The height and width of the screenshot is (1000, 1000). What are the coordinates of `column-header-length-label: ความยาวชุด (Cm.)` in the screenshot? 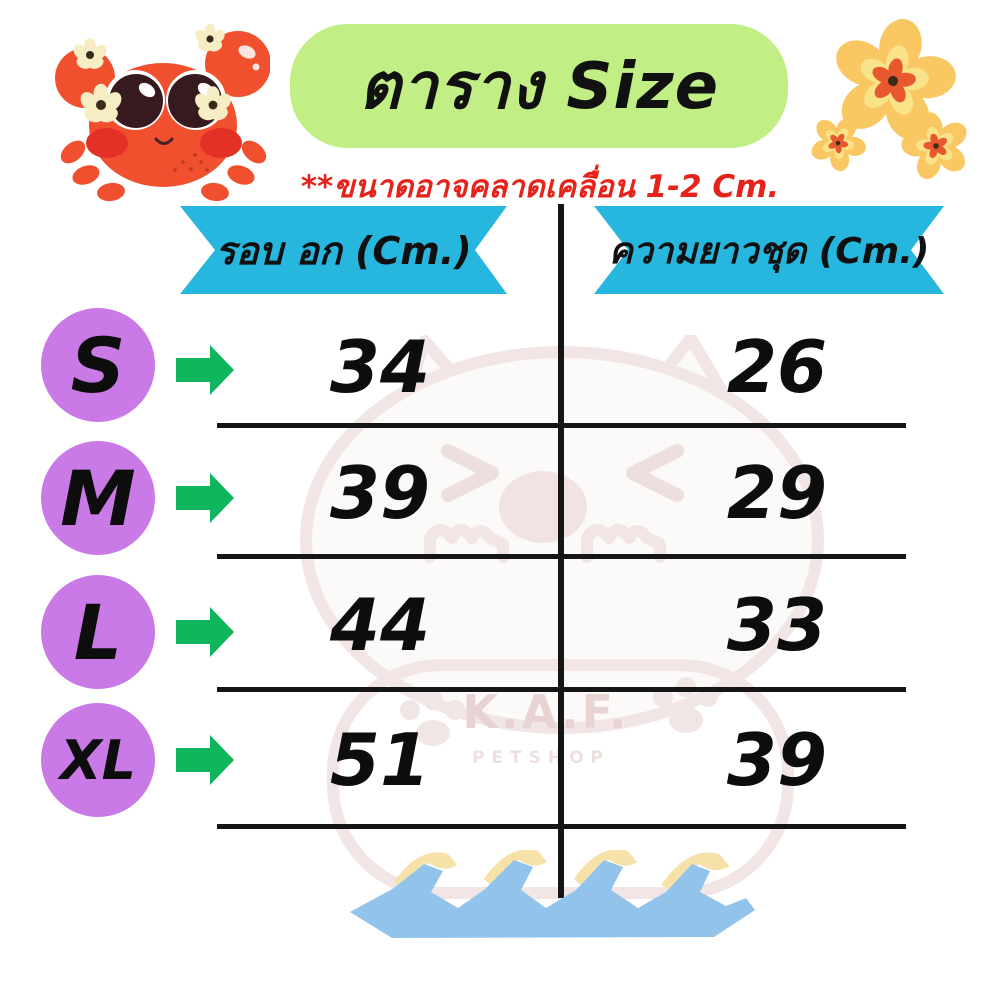 It's located at (769, 251).